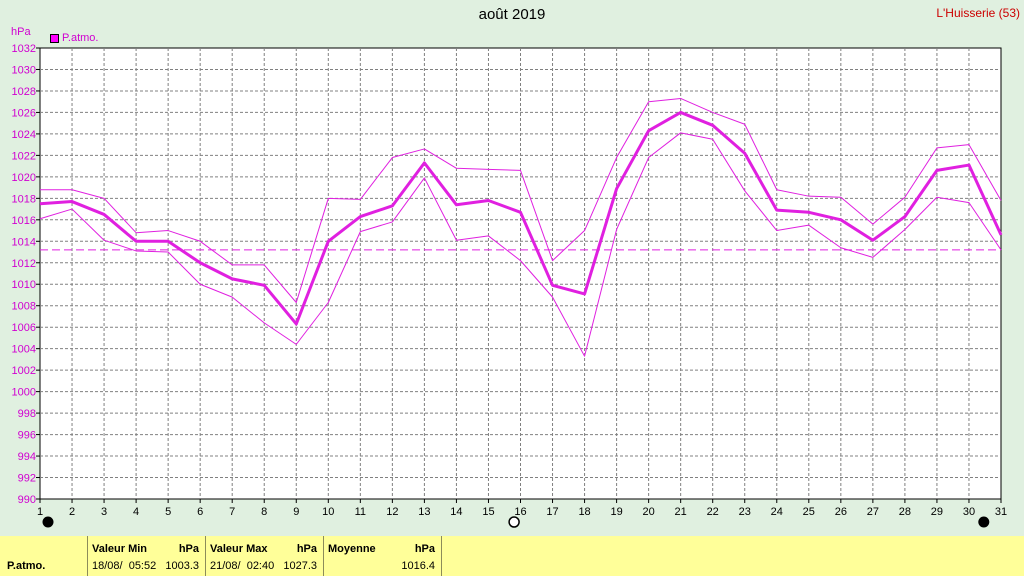 This screenshot has width=1024, height=576. Describe the element at coordinates (616, 512) in the screenshot. I see `x-tick-label: 19` at that location.